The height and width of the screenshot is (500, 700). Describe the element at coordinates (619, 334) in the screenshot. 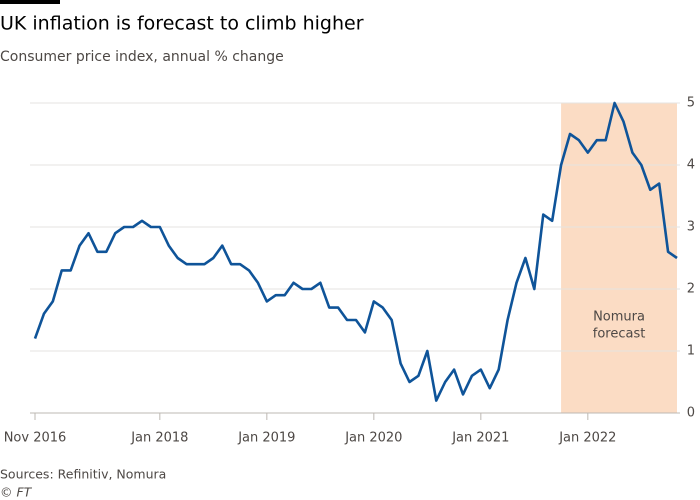

I see `forecast-label: forecast` at that location.